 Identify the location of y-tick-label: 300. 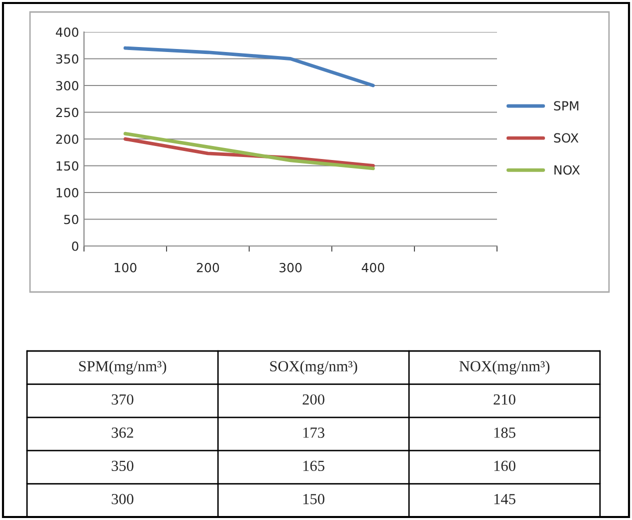
(67, 85).